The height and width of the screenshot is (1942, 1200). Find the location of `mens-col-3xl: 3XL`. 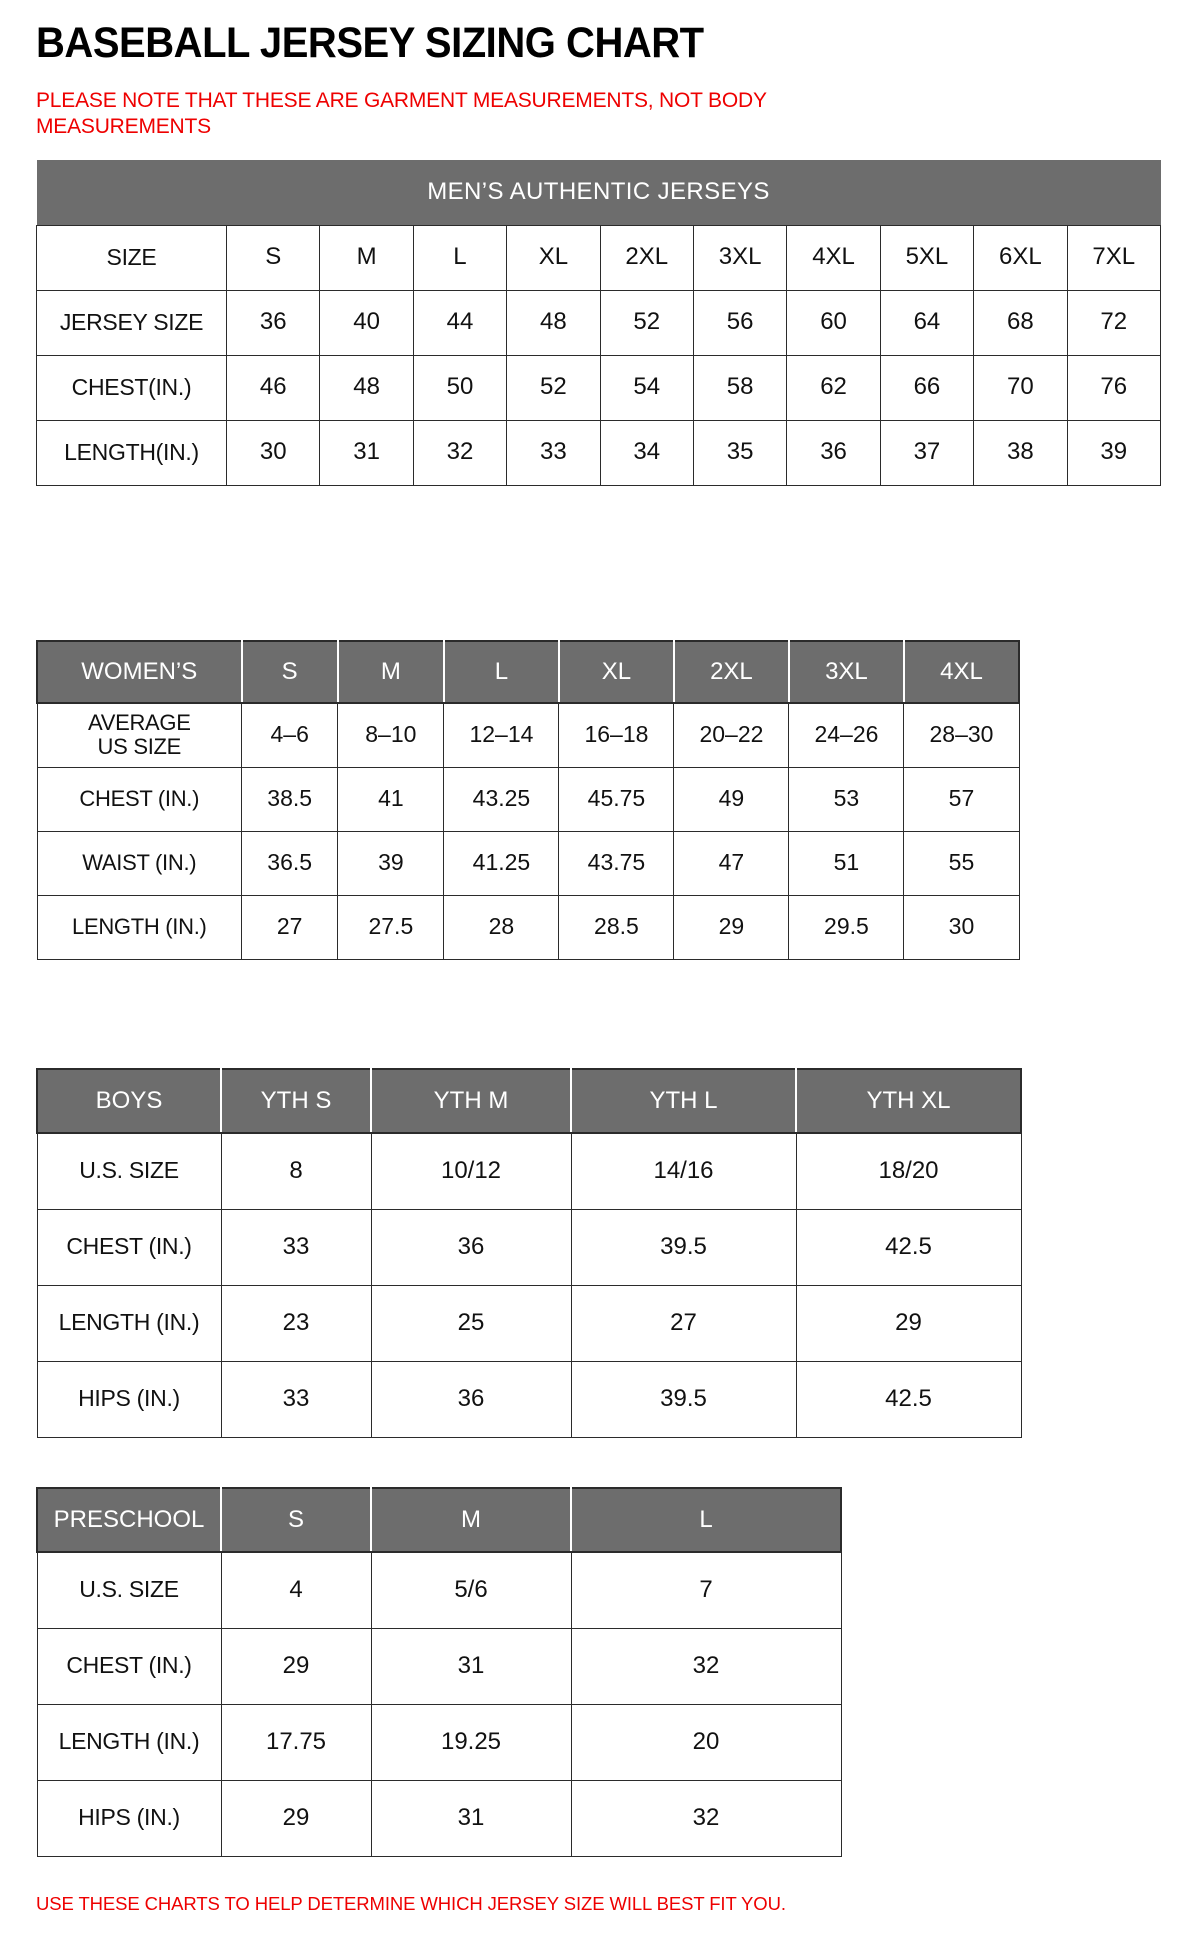

mens-col-3xl: 3XL is located at coordinates (740, 257).